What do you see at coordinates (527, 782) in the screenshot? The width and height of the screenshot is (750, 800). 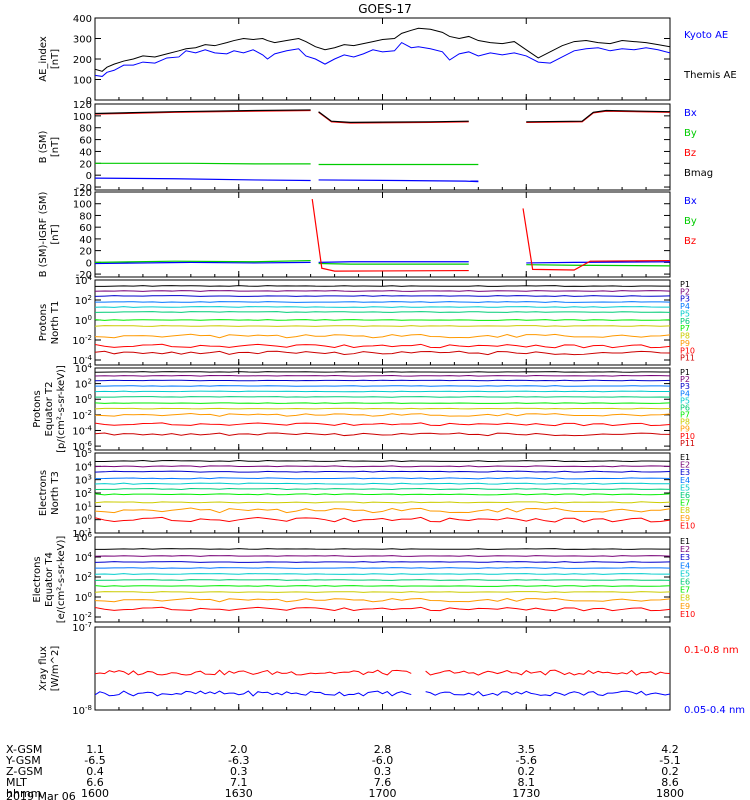 I see `footer-value: 8.1` at bounding box center [527, 782].